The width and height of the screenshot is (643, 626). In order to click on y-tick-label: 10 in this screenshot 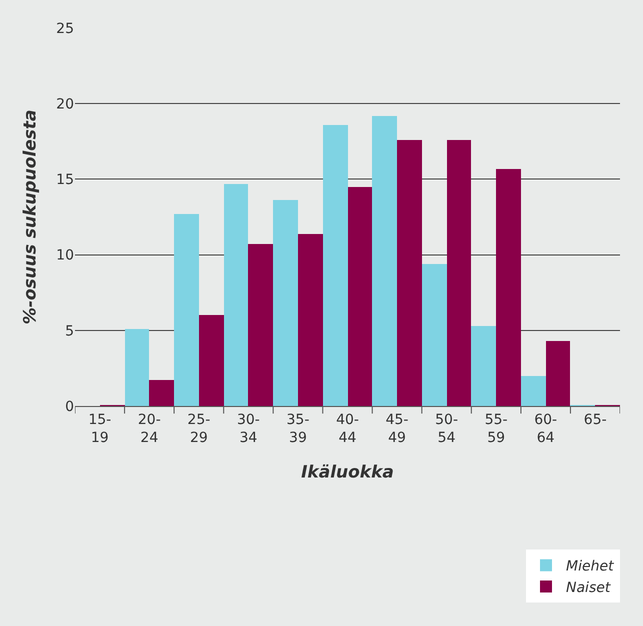, I will do `click(65, 256)`.